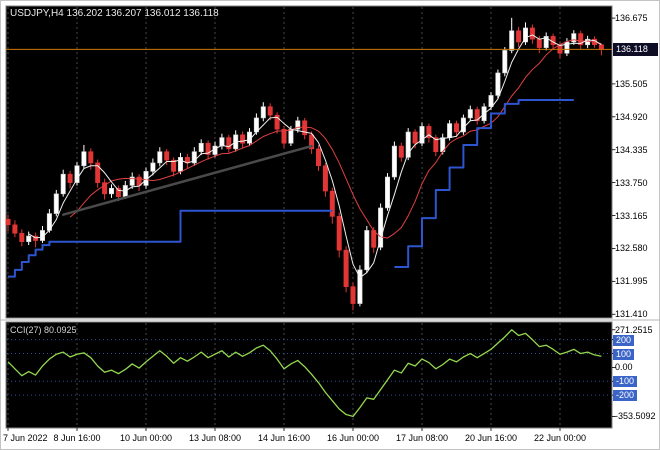 The image size is (660, 450). I want to click on current-price-tag: 136.118, so click(635, 50).